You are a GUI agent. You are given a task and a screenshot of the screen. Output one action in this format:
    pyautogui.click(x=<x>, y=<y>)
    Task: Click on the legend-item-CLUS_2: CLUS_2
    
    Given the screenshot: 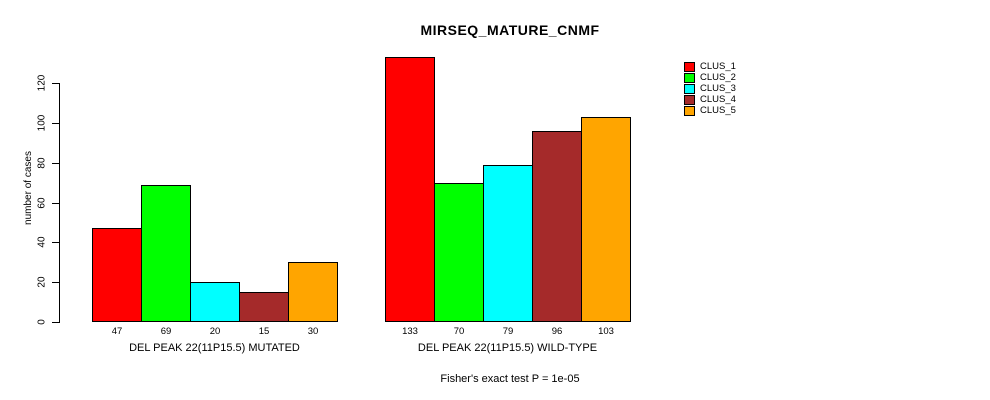 What is the action you would take?
    pyautogui.click(x=710, y=78)
    